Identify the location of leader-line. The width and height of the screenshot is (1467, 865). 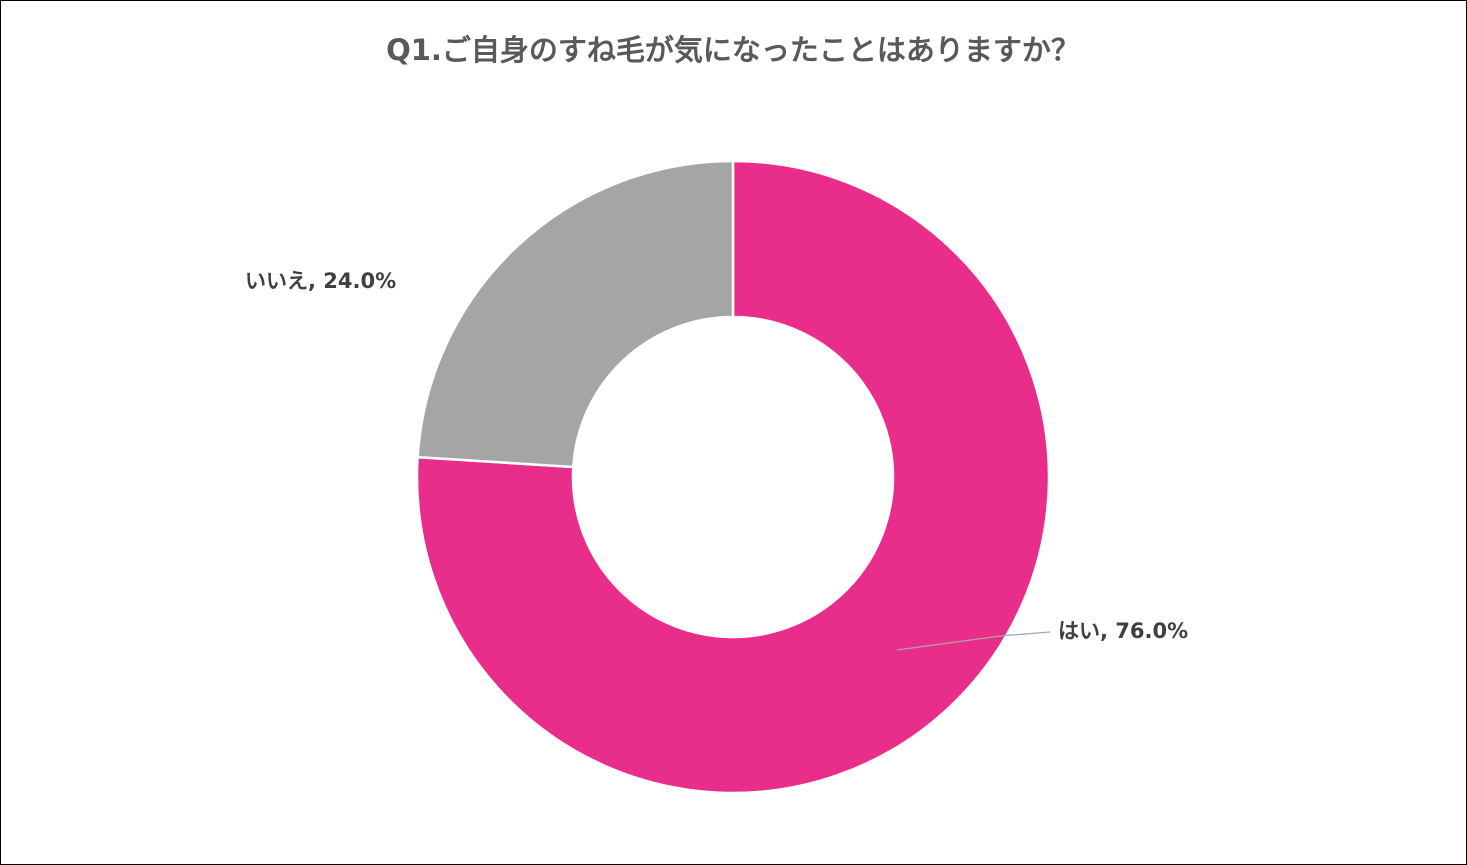
(973, 641).